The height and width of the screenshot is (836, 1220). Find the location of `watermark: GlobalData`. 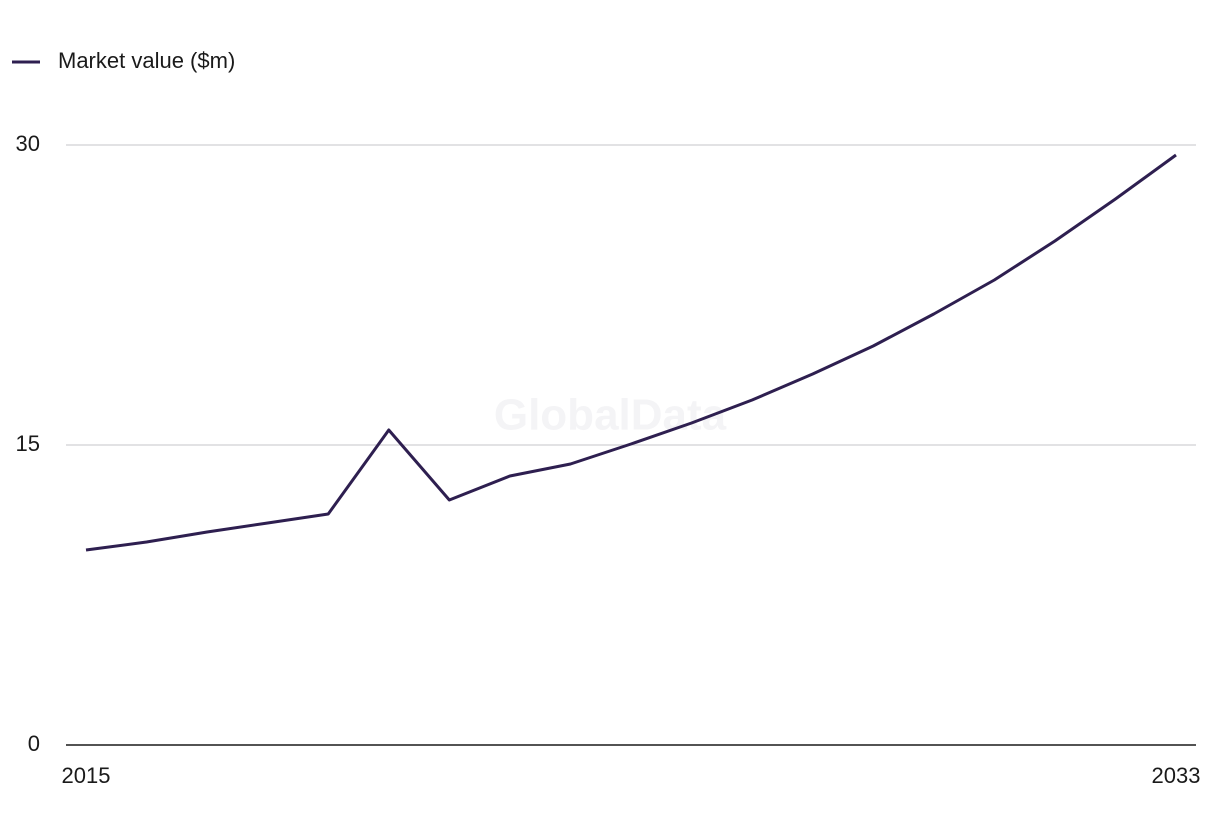

watermark: GlobalData is located at coordinates (610, 415).